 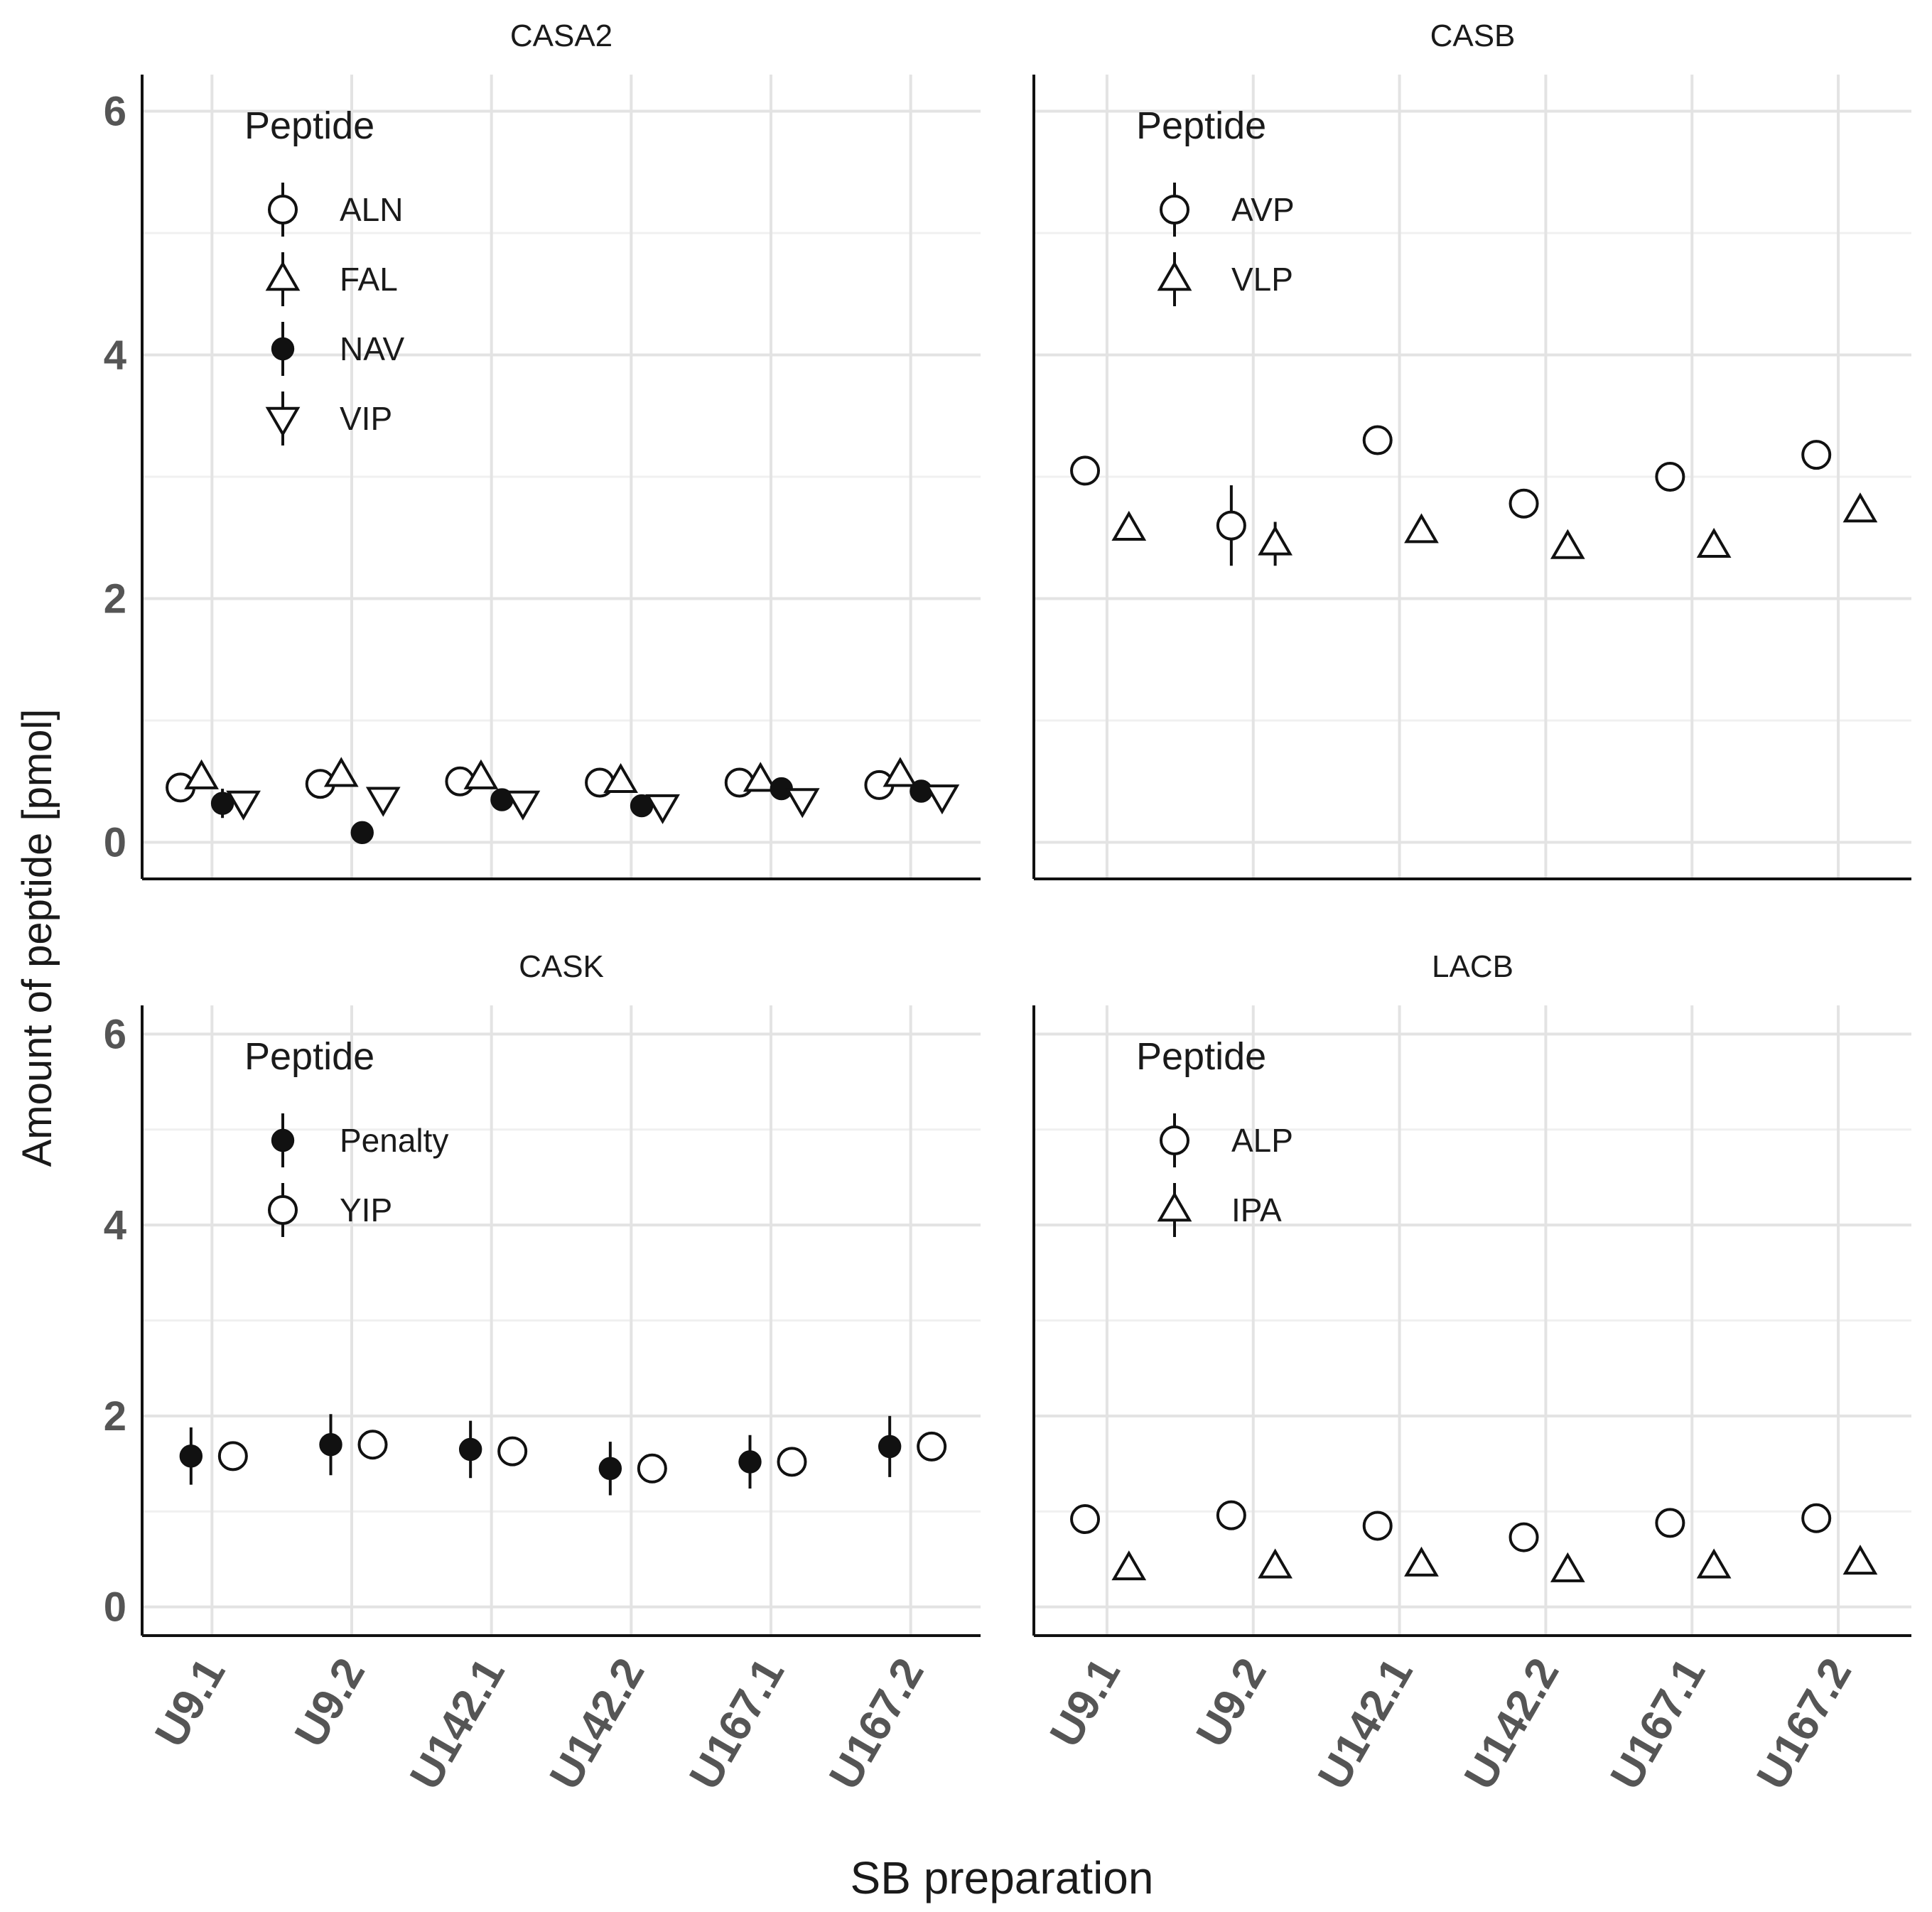 I want to click on legend: Peptide AVP VLP, so click(x=1215, y=205).